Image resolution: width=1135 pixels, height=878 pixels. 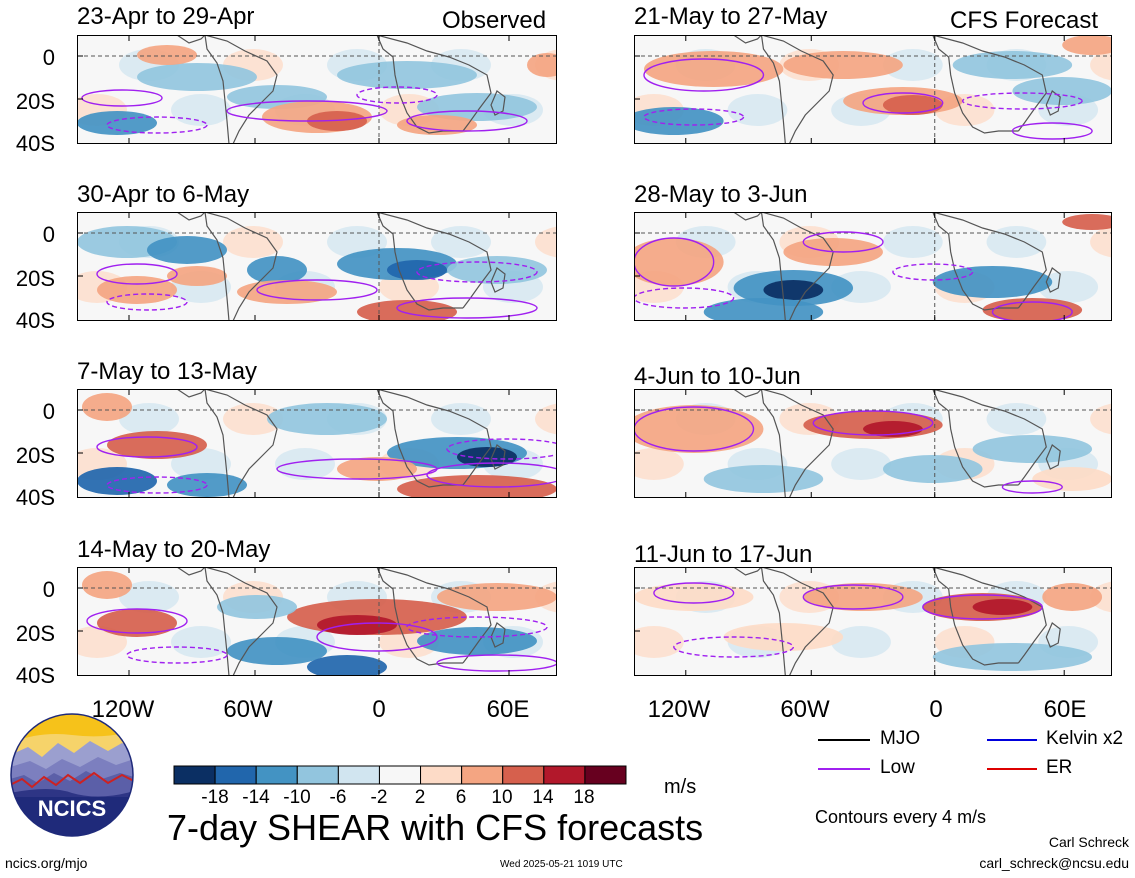 What do you see at coordinates (72, 808) in the screenshot?
I see `logo-text: NCICS` at bounding box center [72, 808].